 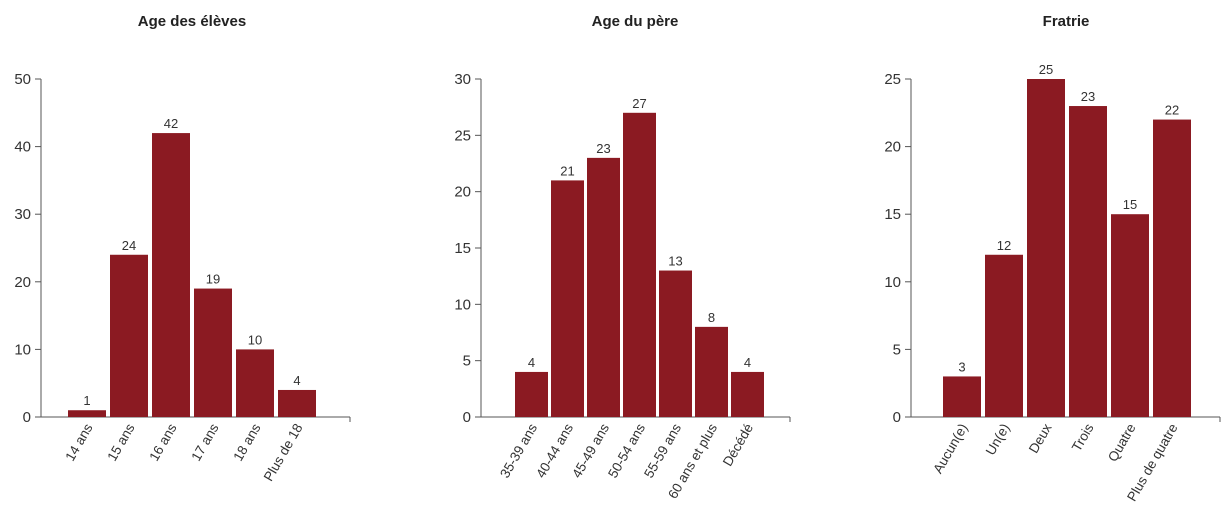 I want to click on bar-value-label: 19, so click(x=213, y=279).